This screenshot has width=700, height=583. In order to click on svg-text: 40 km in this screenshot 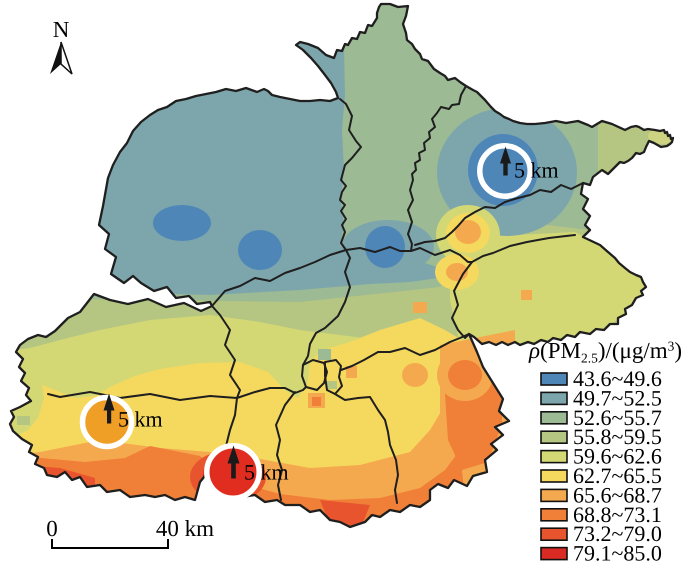, I will do `click(185, 528)`.